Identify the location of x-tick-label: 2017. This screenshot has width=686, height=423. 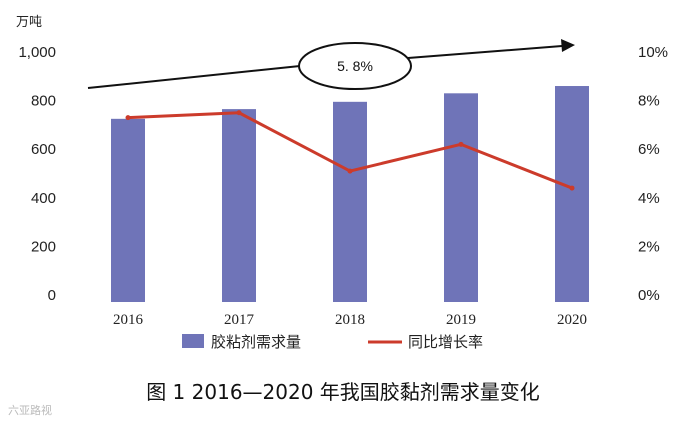
(239, 320).